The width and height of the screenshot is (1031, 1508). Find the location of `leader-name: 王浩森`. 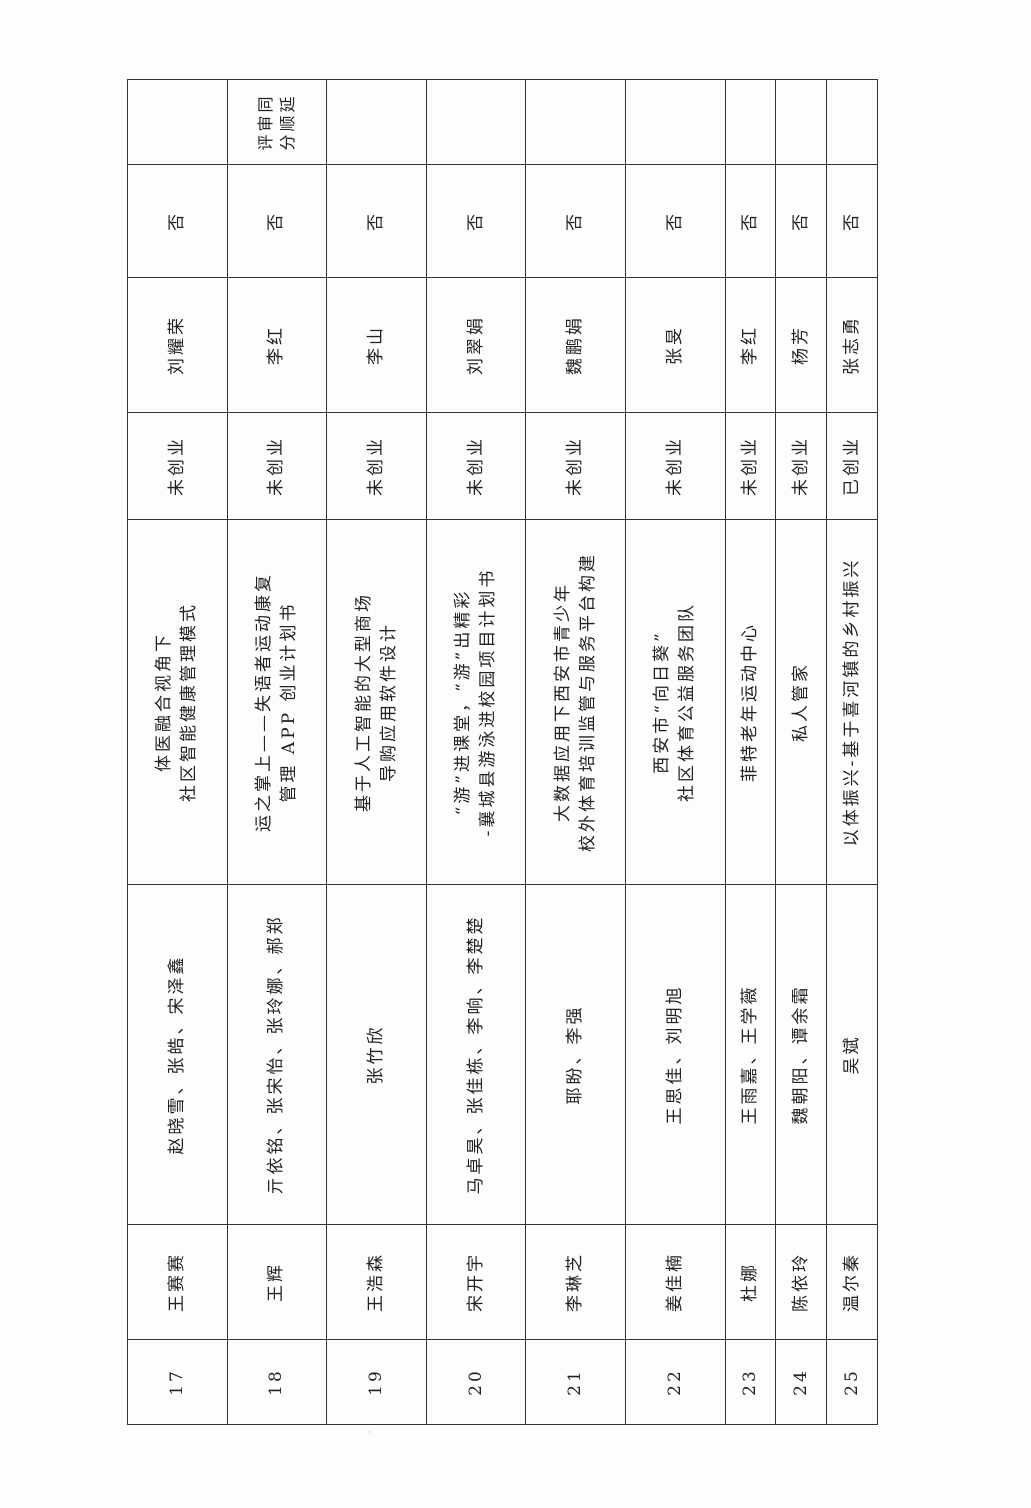

leader-name: 王浩森 is located at coordinates (376, 1282).